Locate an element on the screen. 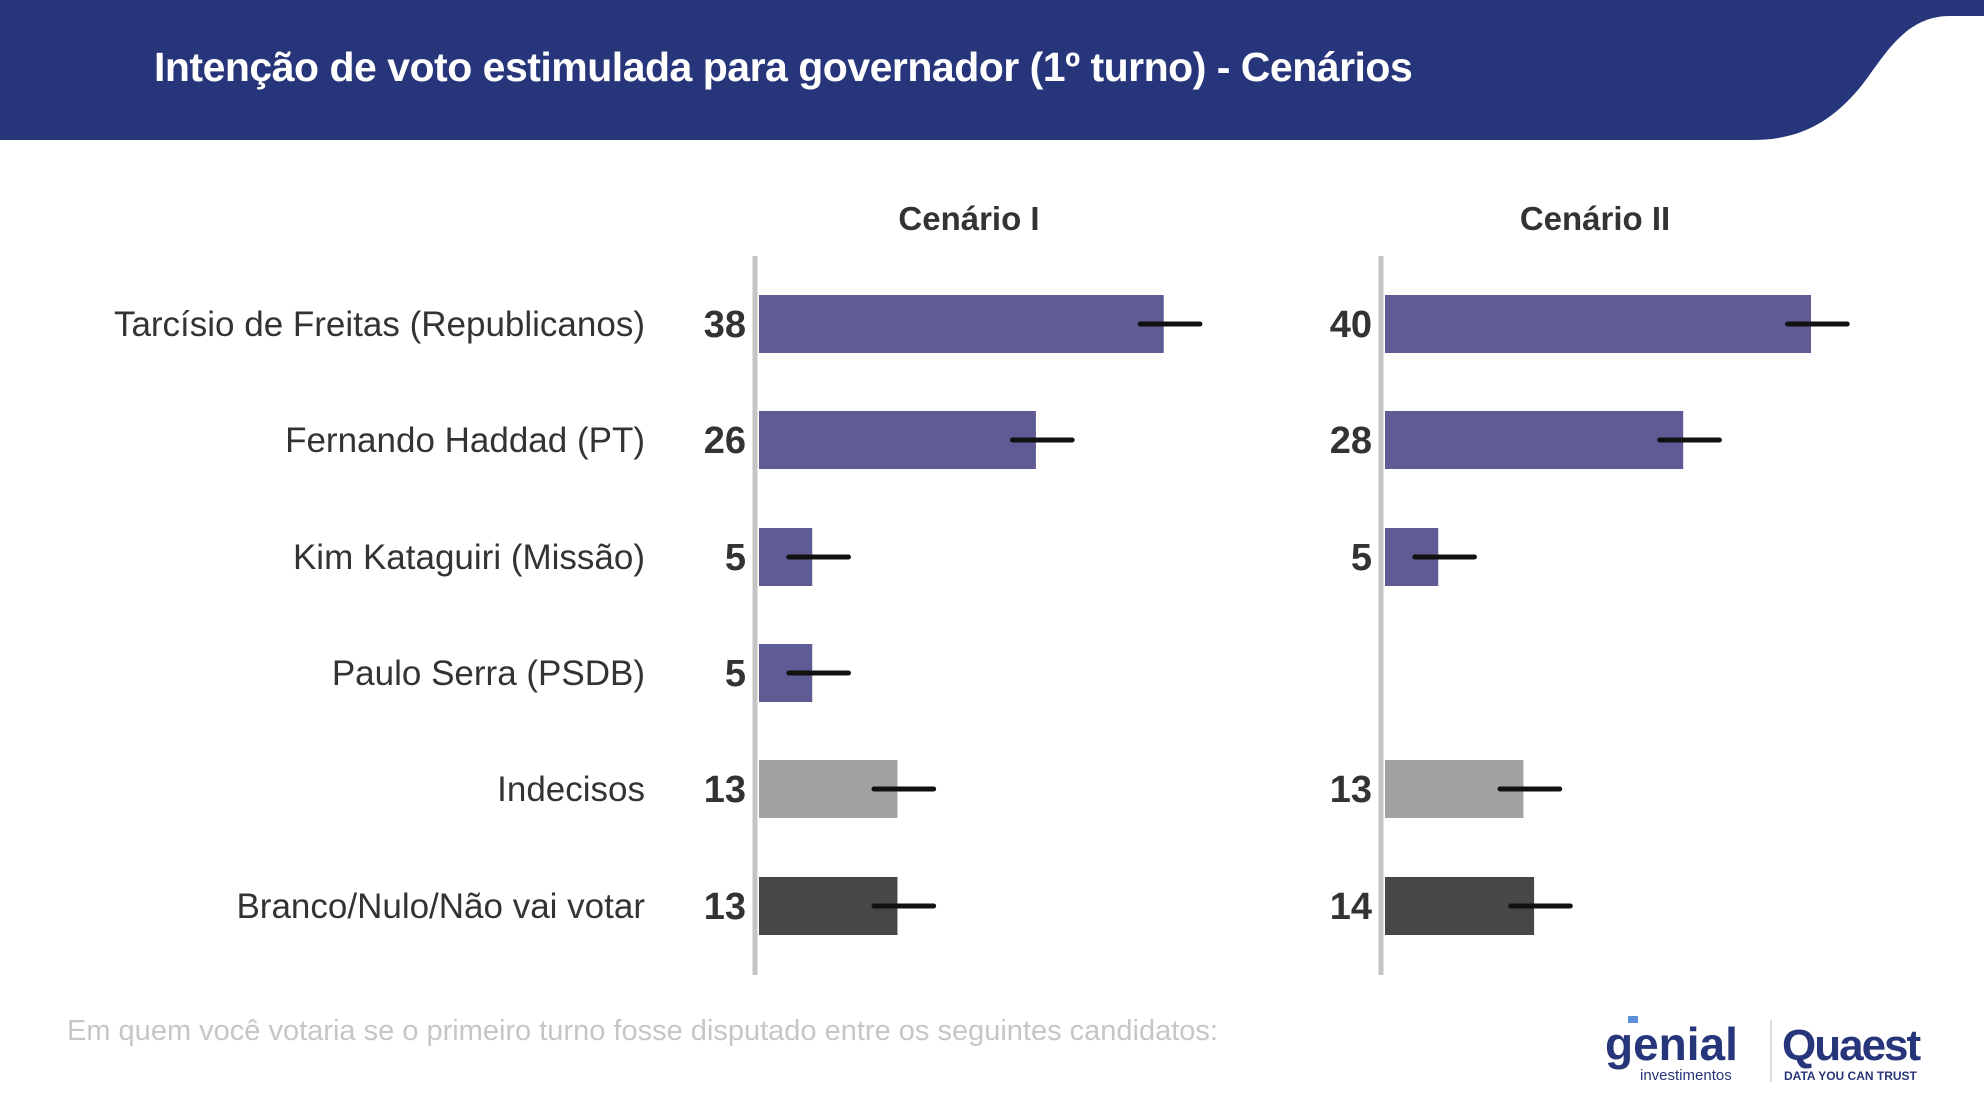  data-label: 38 is located at coordinates (725, 325).